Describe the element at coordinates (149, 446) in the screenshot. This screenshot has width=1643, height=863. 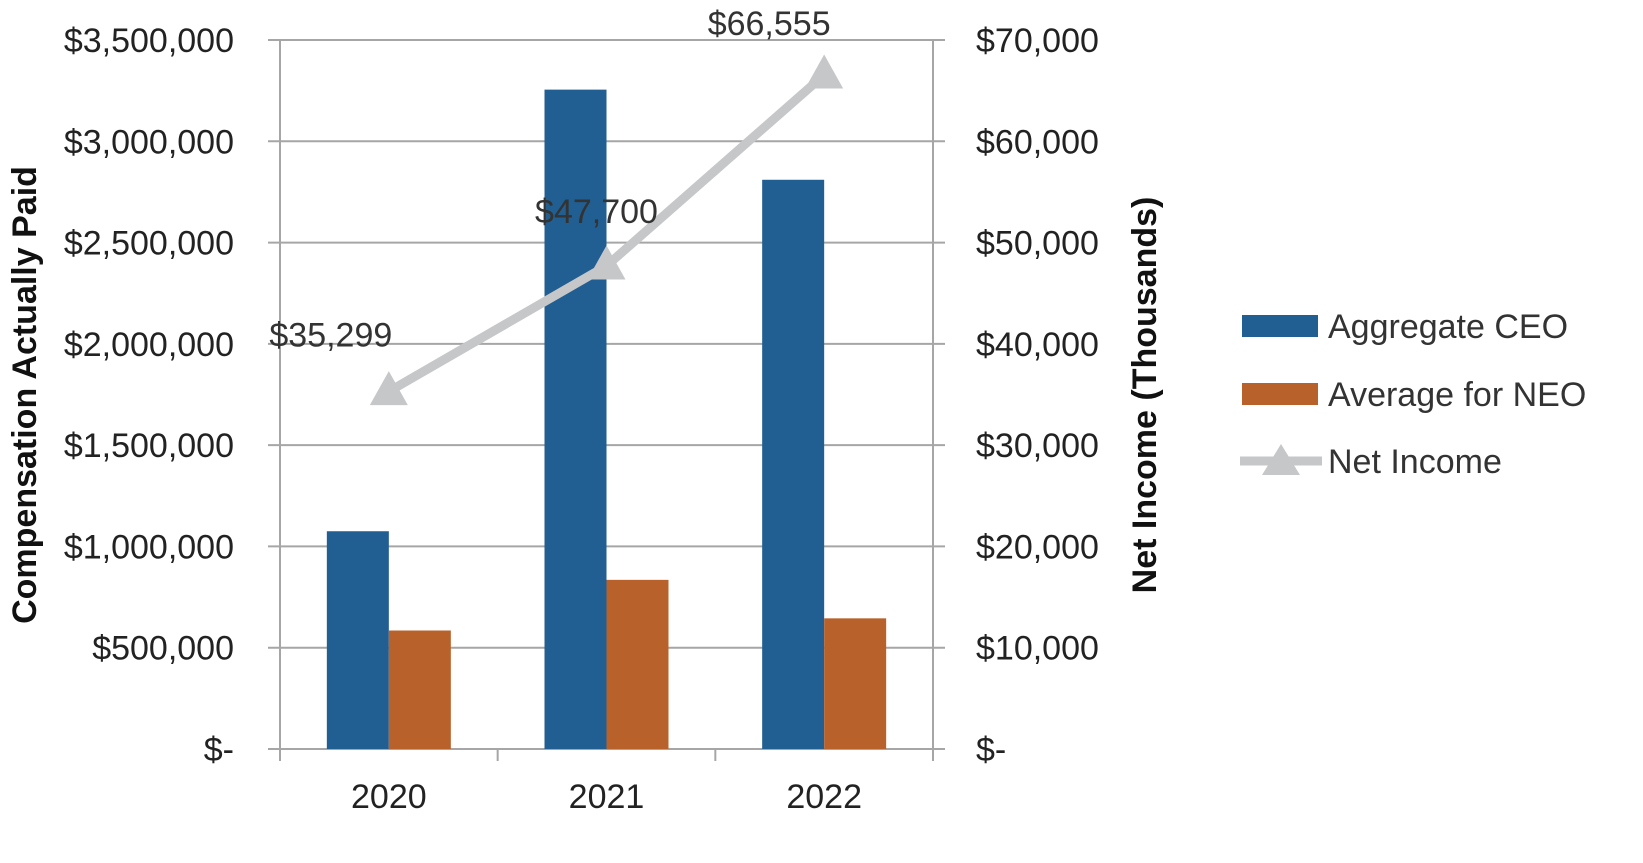
I see `left-tick-label: $1,500,000` at that location.